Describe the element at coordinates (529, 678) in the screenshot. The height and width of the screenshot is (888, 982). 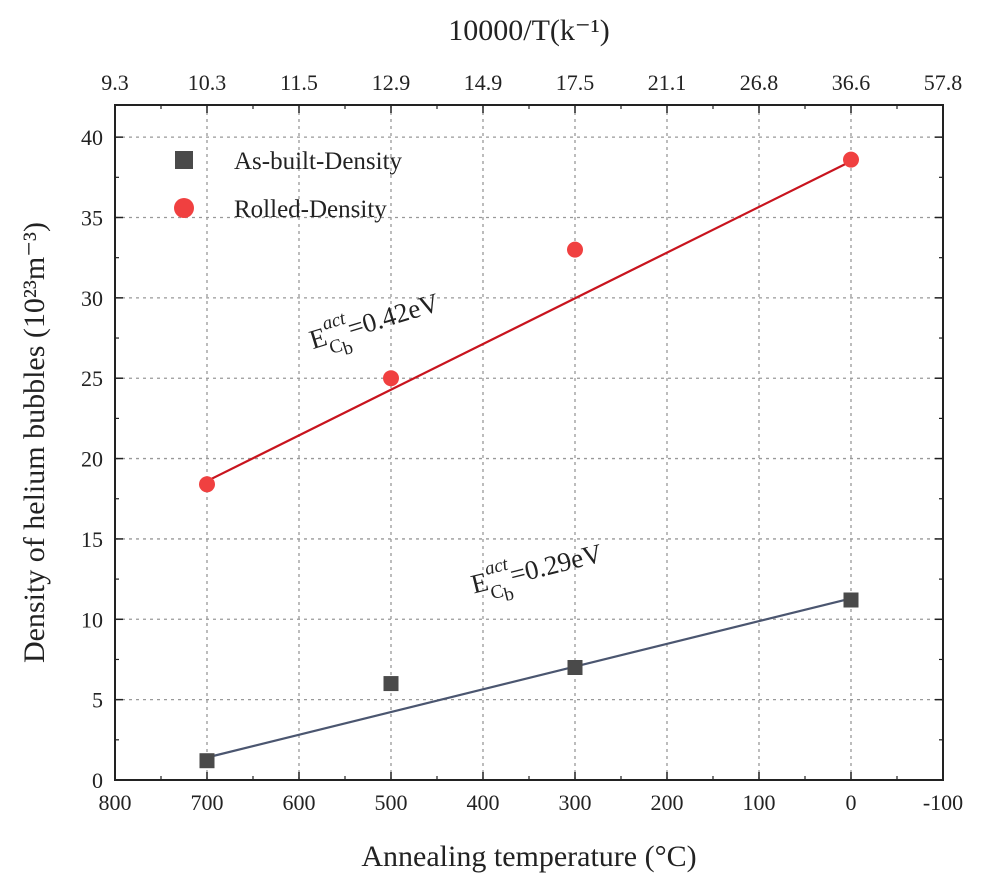
I see `fit-line-as-built-density` at that location.